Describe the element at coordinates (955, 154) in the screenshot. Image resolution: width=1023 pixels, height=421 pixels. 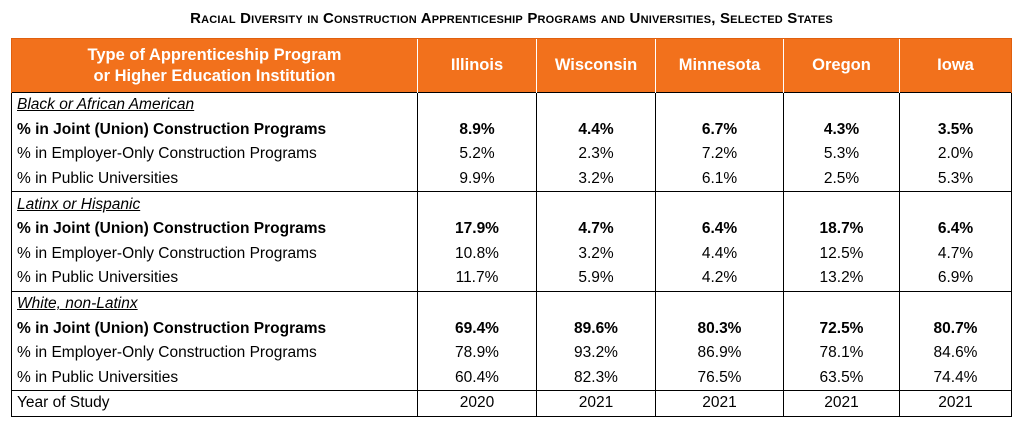
I see `table-cell: 2.0%` at that location.